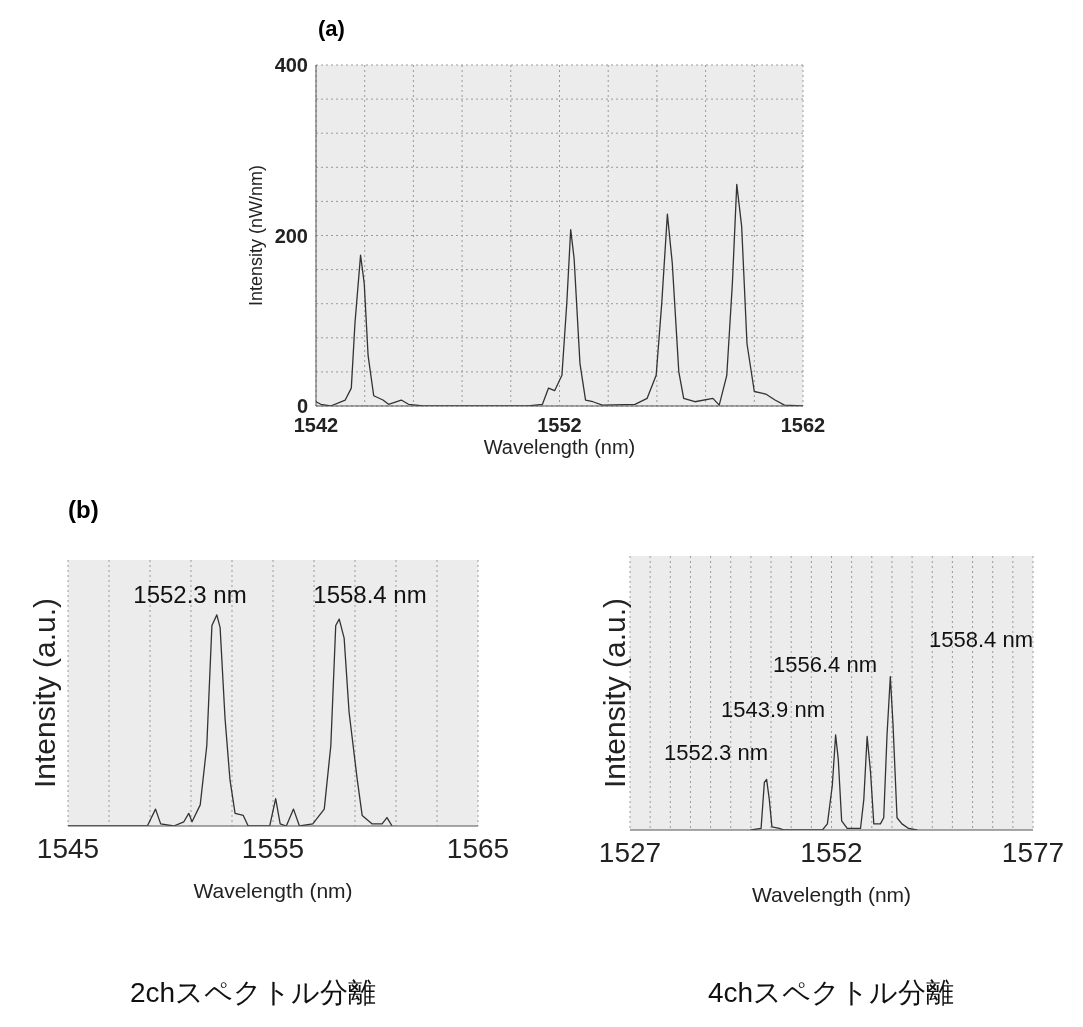 The image size is (1083, 1027). I want to click on x-tick-label: 1545, so click(68, 848).